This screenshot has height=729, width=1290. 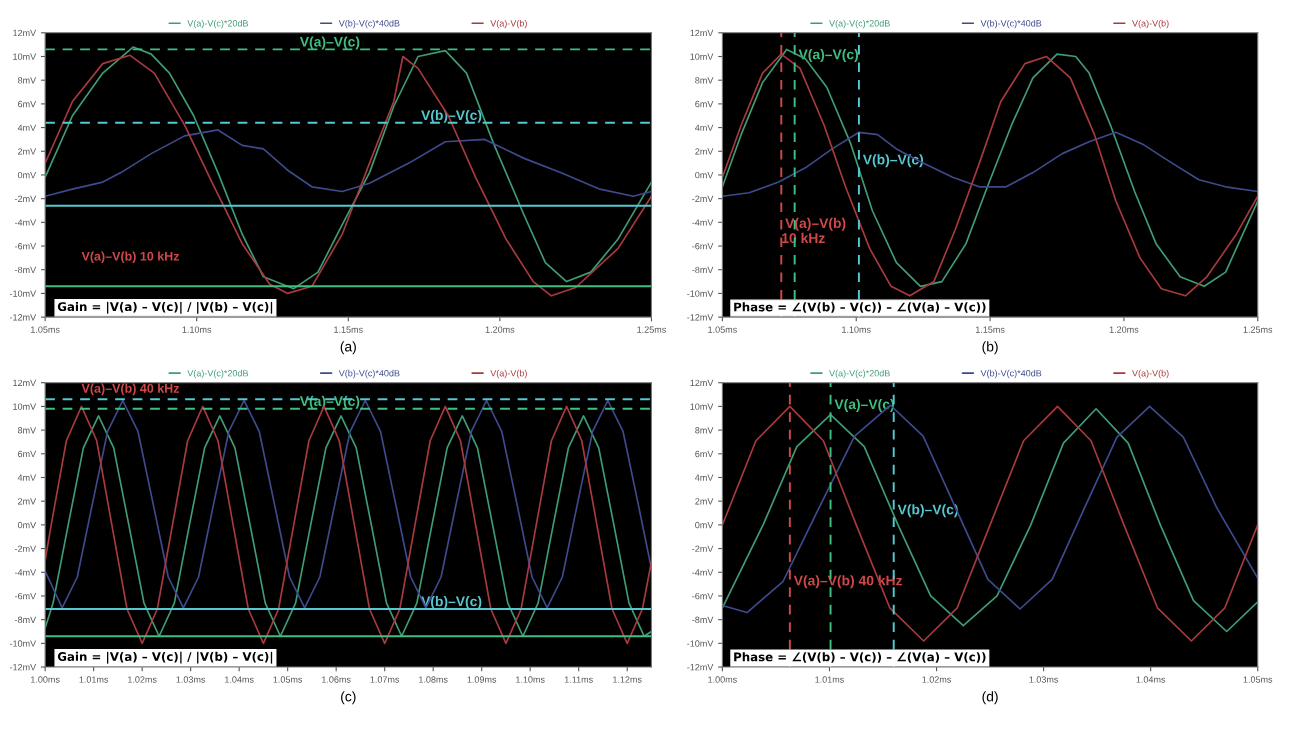 I want to click on x-tick-label: 1.11ms, so click(x=578, y=679).